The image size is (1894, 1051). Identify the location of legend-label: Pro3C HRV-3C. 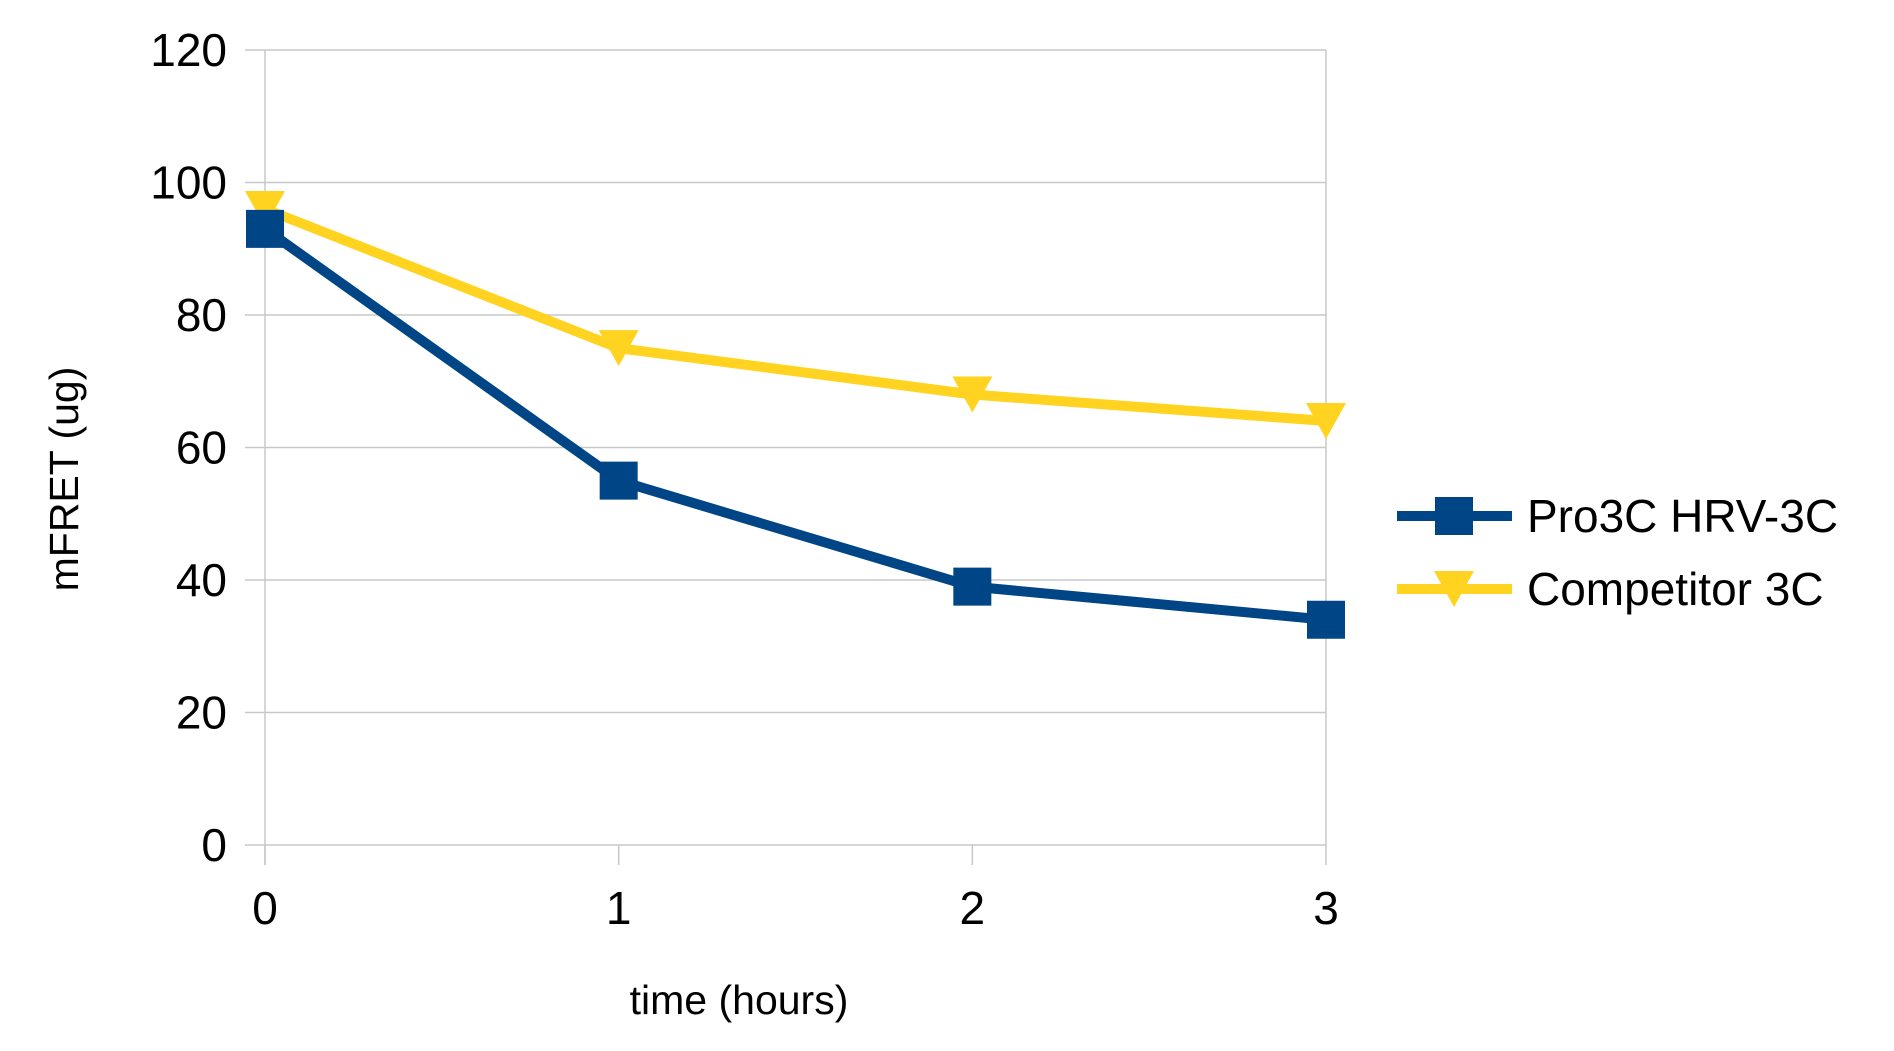
(1682, 516).